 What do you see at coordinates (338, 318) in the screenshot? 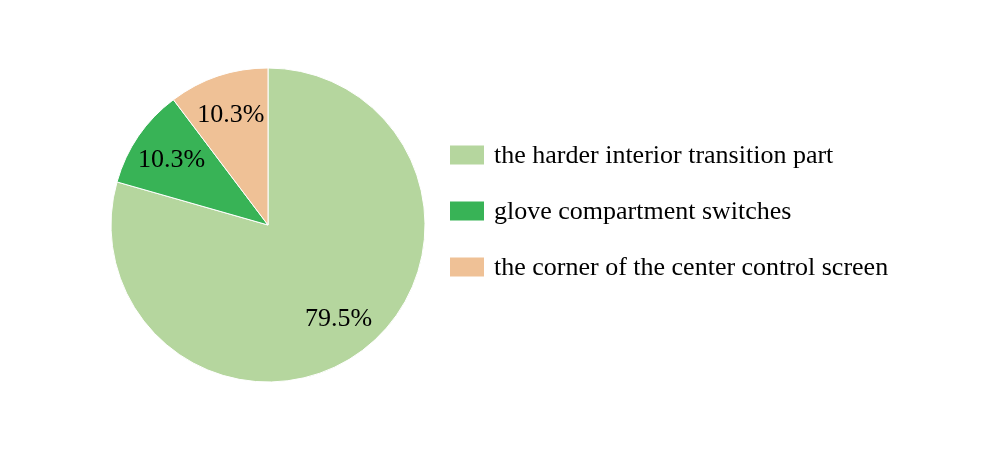
I see `data-label: 79.5%` at bounding box center [338, 318].